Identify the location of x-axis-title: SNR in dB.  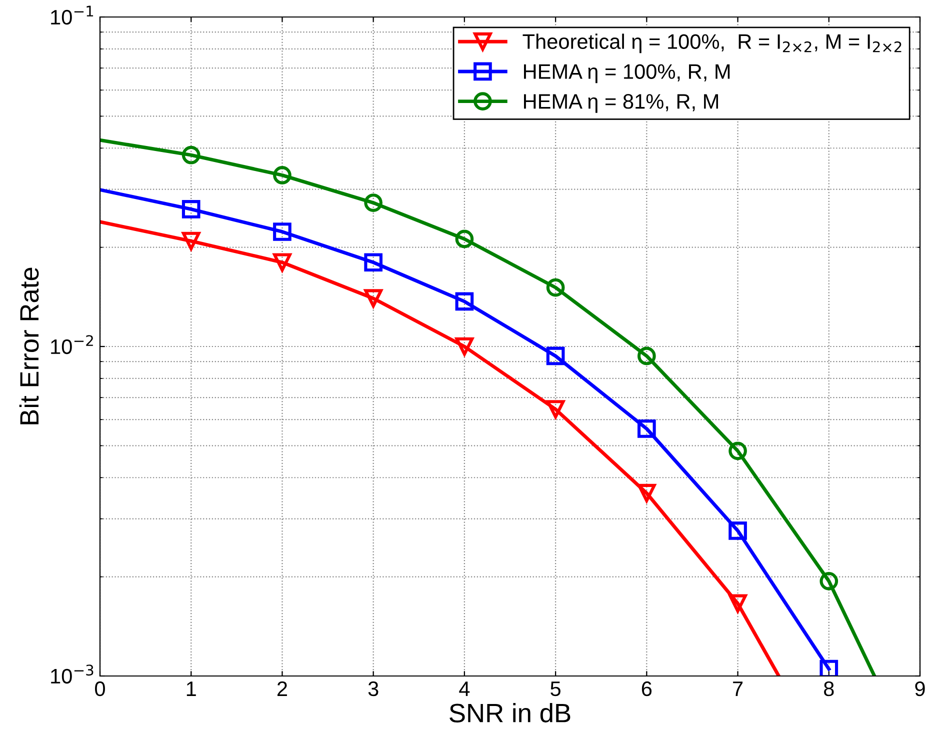
(510, 712).